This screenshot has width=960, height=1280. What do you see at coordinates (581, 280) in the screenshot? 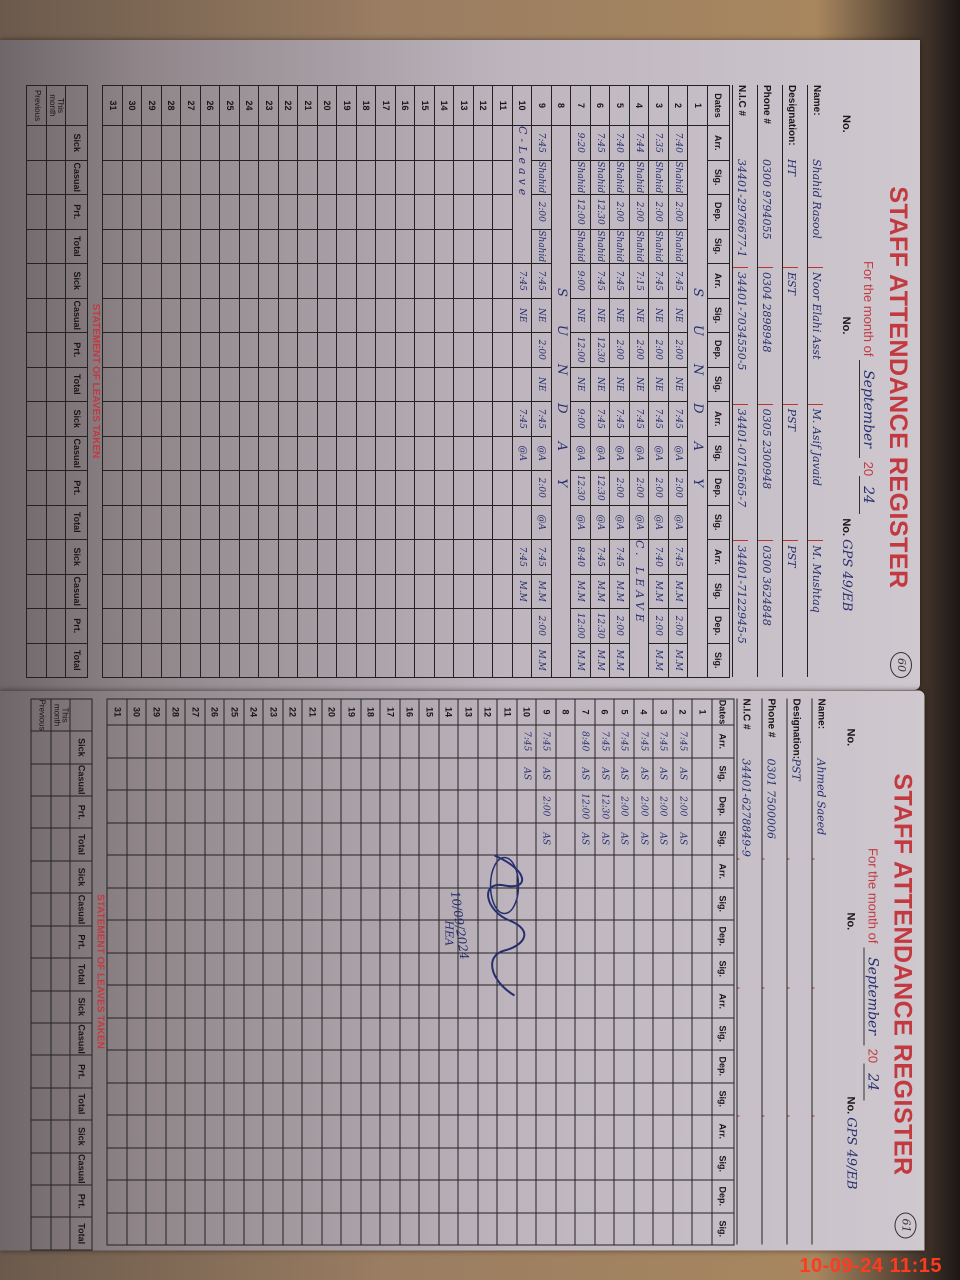
I see `attendance-cell: 9:00` at bounding box center [581, 280].